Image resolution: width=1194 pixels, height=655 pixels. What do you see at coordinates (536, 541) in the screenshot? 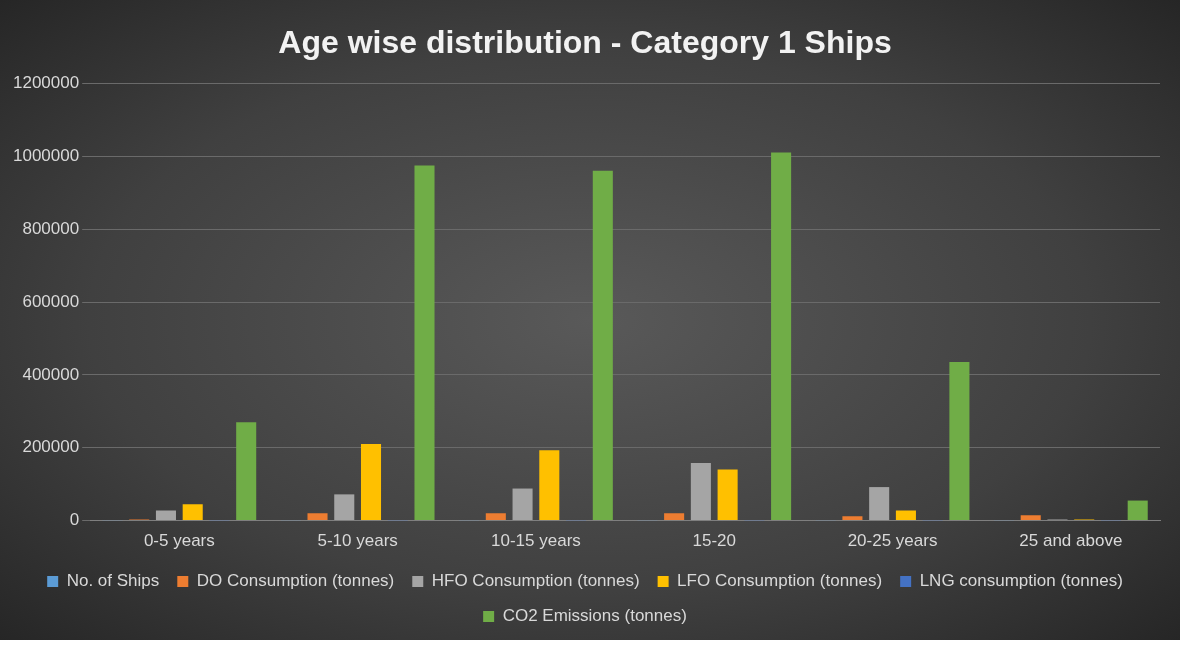
I see `x-tick-label: 10-15 years` at bounding box center [536, 541].